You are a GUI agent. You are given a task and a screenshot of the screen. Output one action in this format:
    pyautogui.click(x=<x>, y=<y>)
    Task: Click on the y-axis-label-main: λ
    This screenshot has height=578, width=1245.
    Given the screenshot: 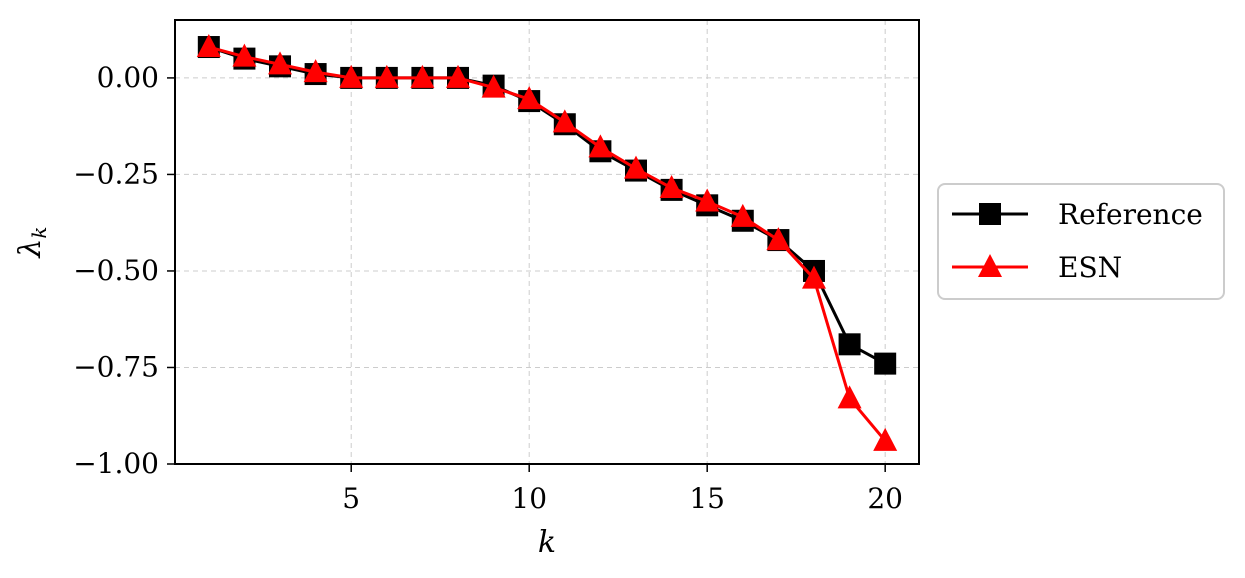 What is the action you would take?
    pyautogui.click(x=30, y=249)
    